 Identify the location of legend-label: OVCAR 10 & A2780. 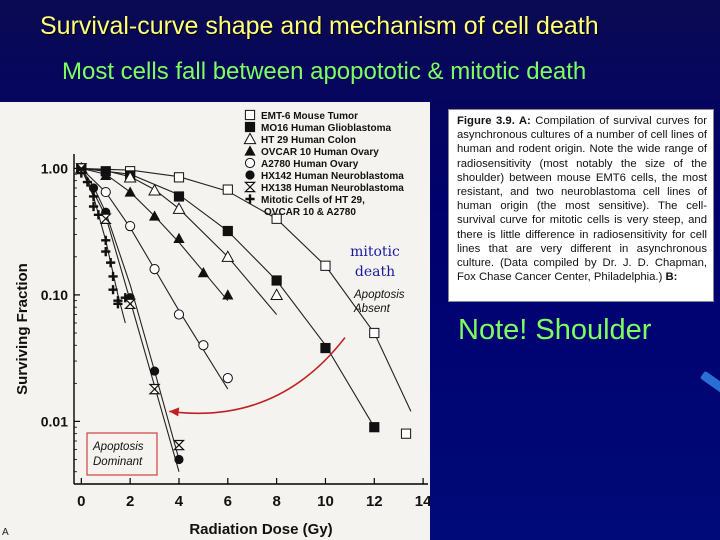
(310, 212).